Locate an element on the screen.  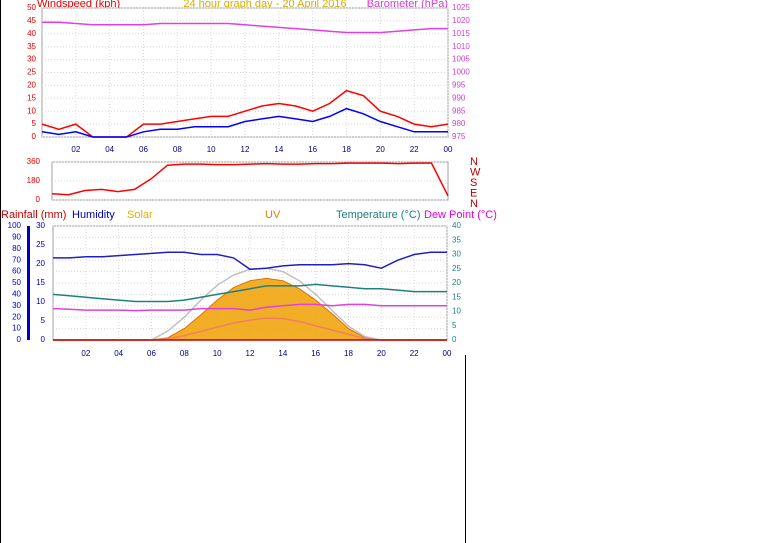
series-label: Rainfall (mm) is located at coordinates (33, 215).